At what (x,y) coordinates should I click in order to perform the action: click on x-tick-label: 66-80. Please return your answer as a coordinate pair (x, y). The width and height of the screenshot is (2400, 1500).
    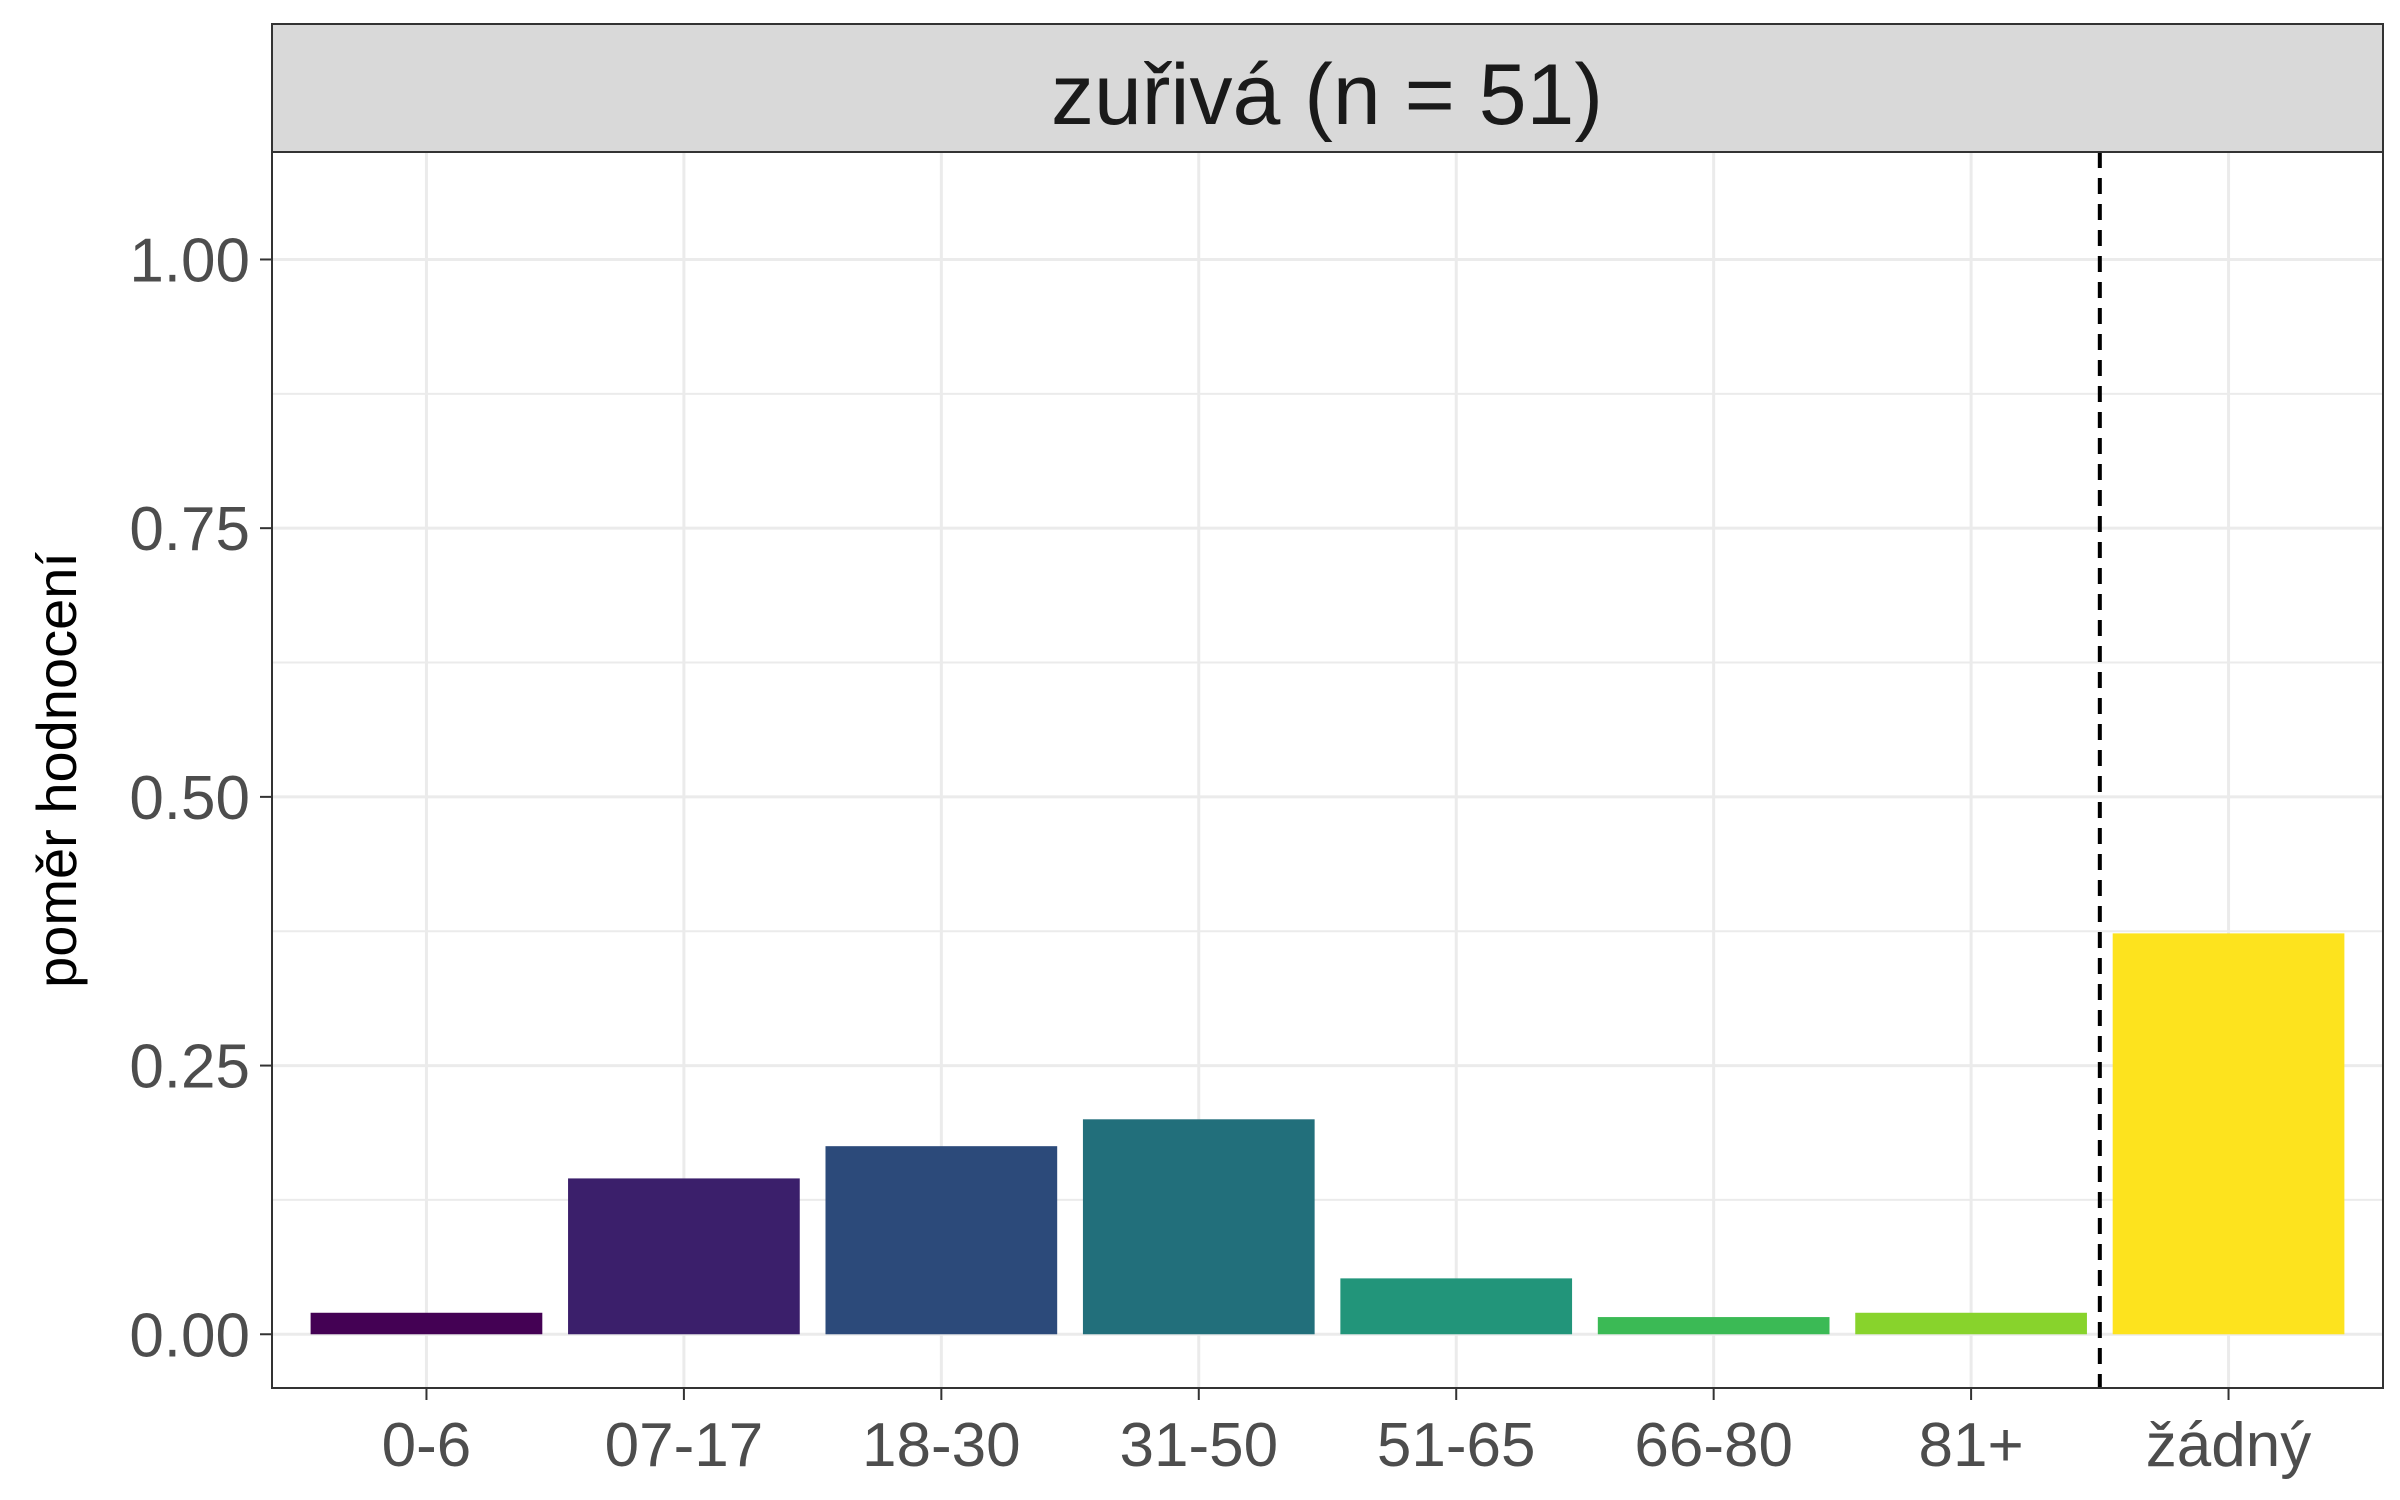
    Looking at the image, I should click on (1713, 1445).